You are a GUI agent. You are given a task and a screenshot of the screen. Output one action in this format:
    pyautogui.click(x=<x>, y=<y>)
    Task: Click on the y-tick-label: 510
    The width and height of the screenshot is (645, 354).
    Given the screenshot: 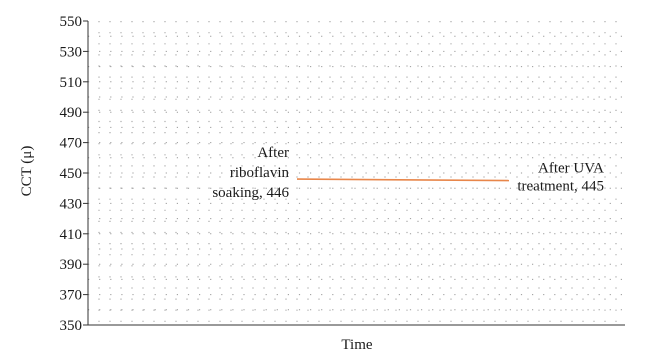 What is the action you would take?
    pyautogui.click(x=71, y=83)
    